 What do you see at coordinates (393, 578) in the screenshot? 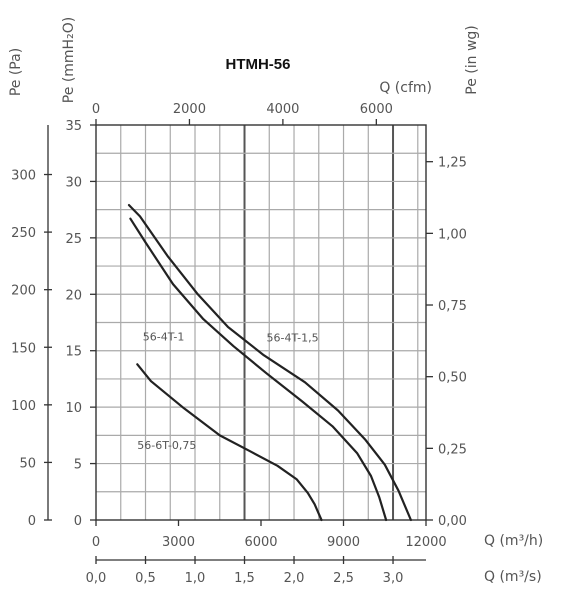
I see `tick-label-m3s: 3,0` at bounding box center [393, 578].